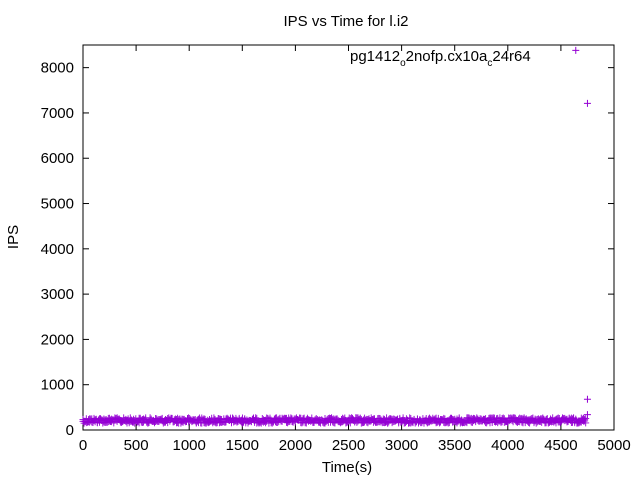 This screenshot has width=640, height=480. What do you see at coordinates (375, 56) in the screenshot?
I see `legend-part-1: pg1412` at bounding box center [375, 56].